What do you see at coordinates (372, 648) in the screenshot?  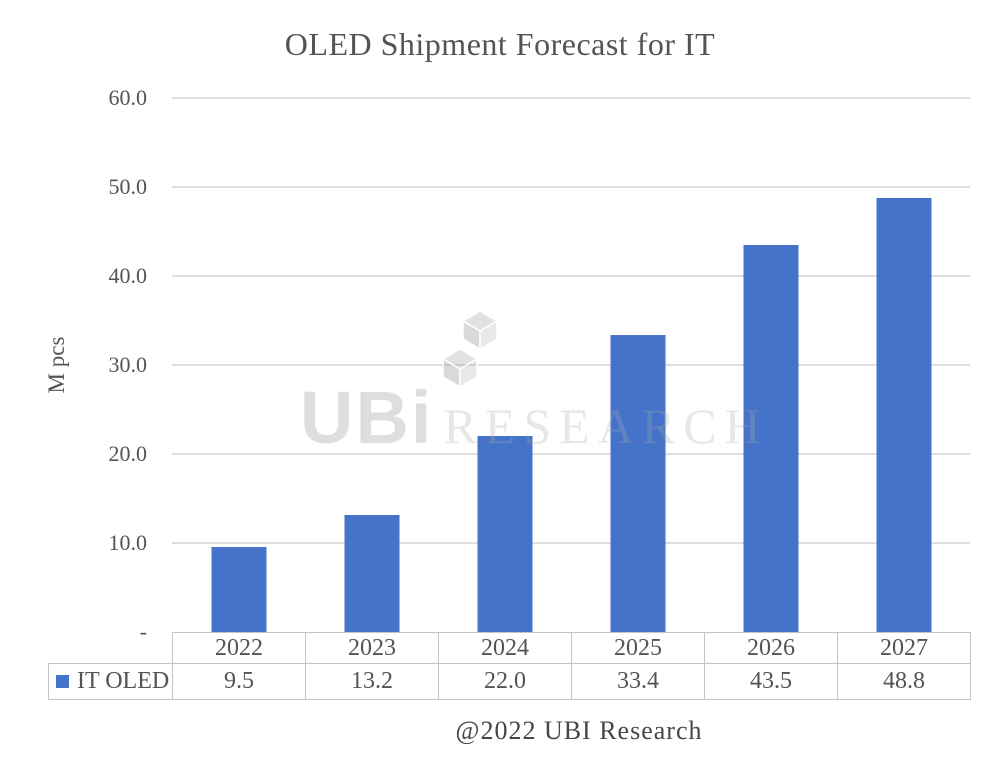 I see `year-cell: 2023` at bounding box center [372, 648].